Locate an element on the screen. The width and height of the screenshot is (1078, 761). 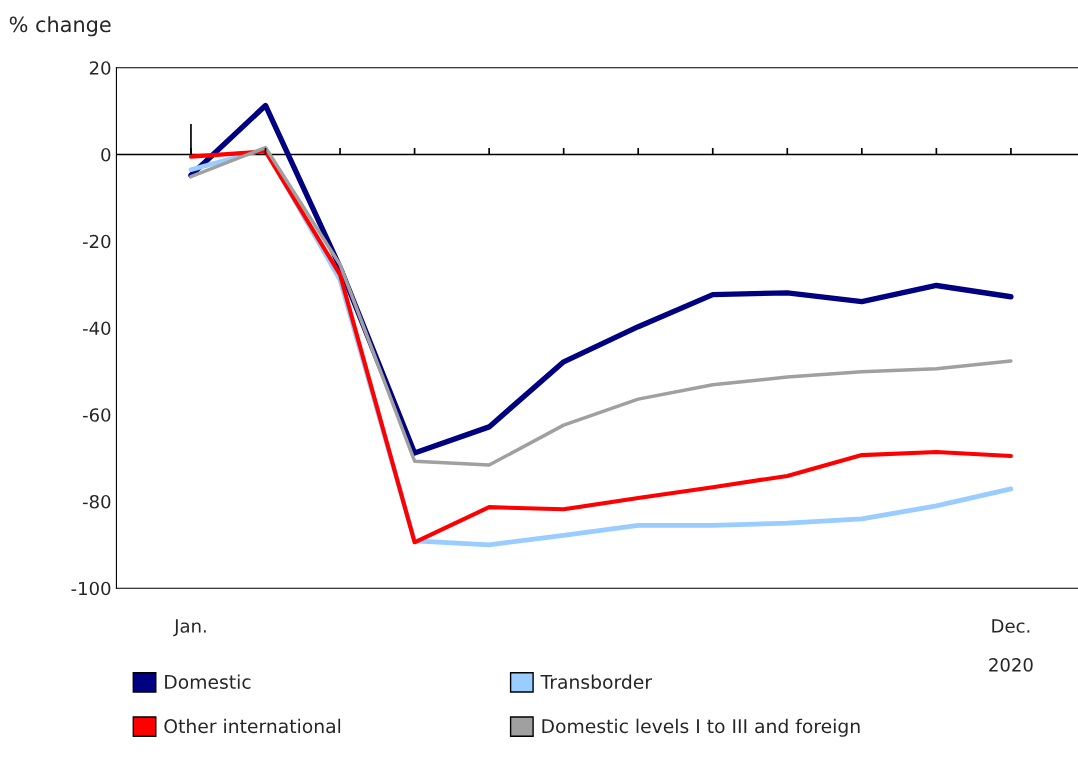
y-tick-label: -100 is located at coordinates (91, 588).